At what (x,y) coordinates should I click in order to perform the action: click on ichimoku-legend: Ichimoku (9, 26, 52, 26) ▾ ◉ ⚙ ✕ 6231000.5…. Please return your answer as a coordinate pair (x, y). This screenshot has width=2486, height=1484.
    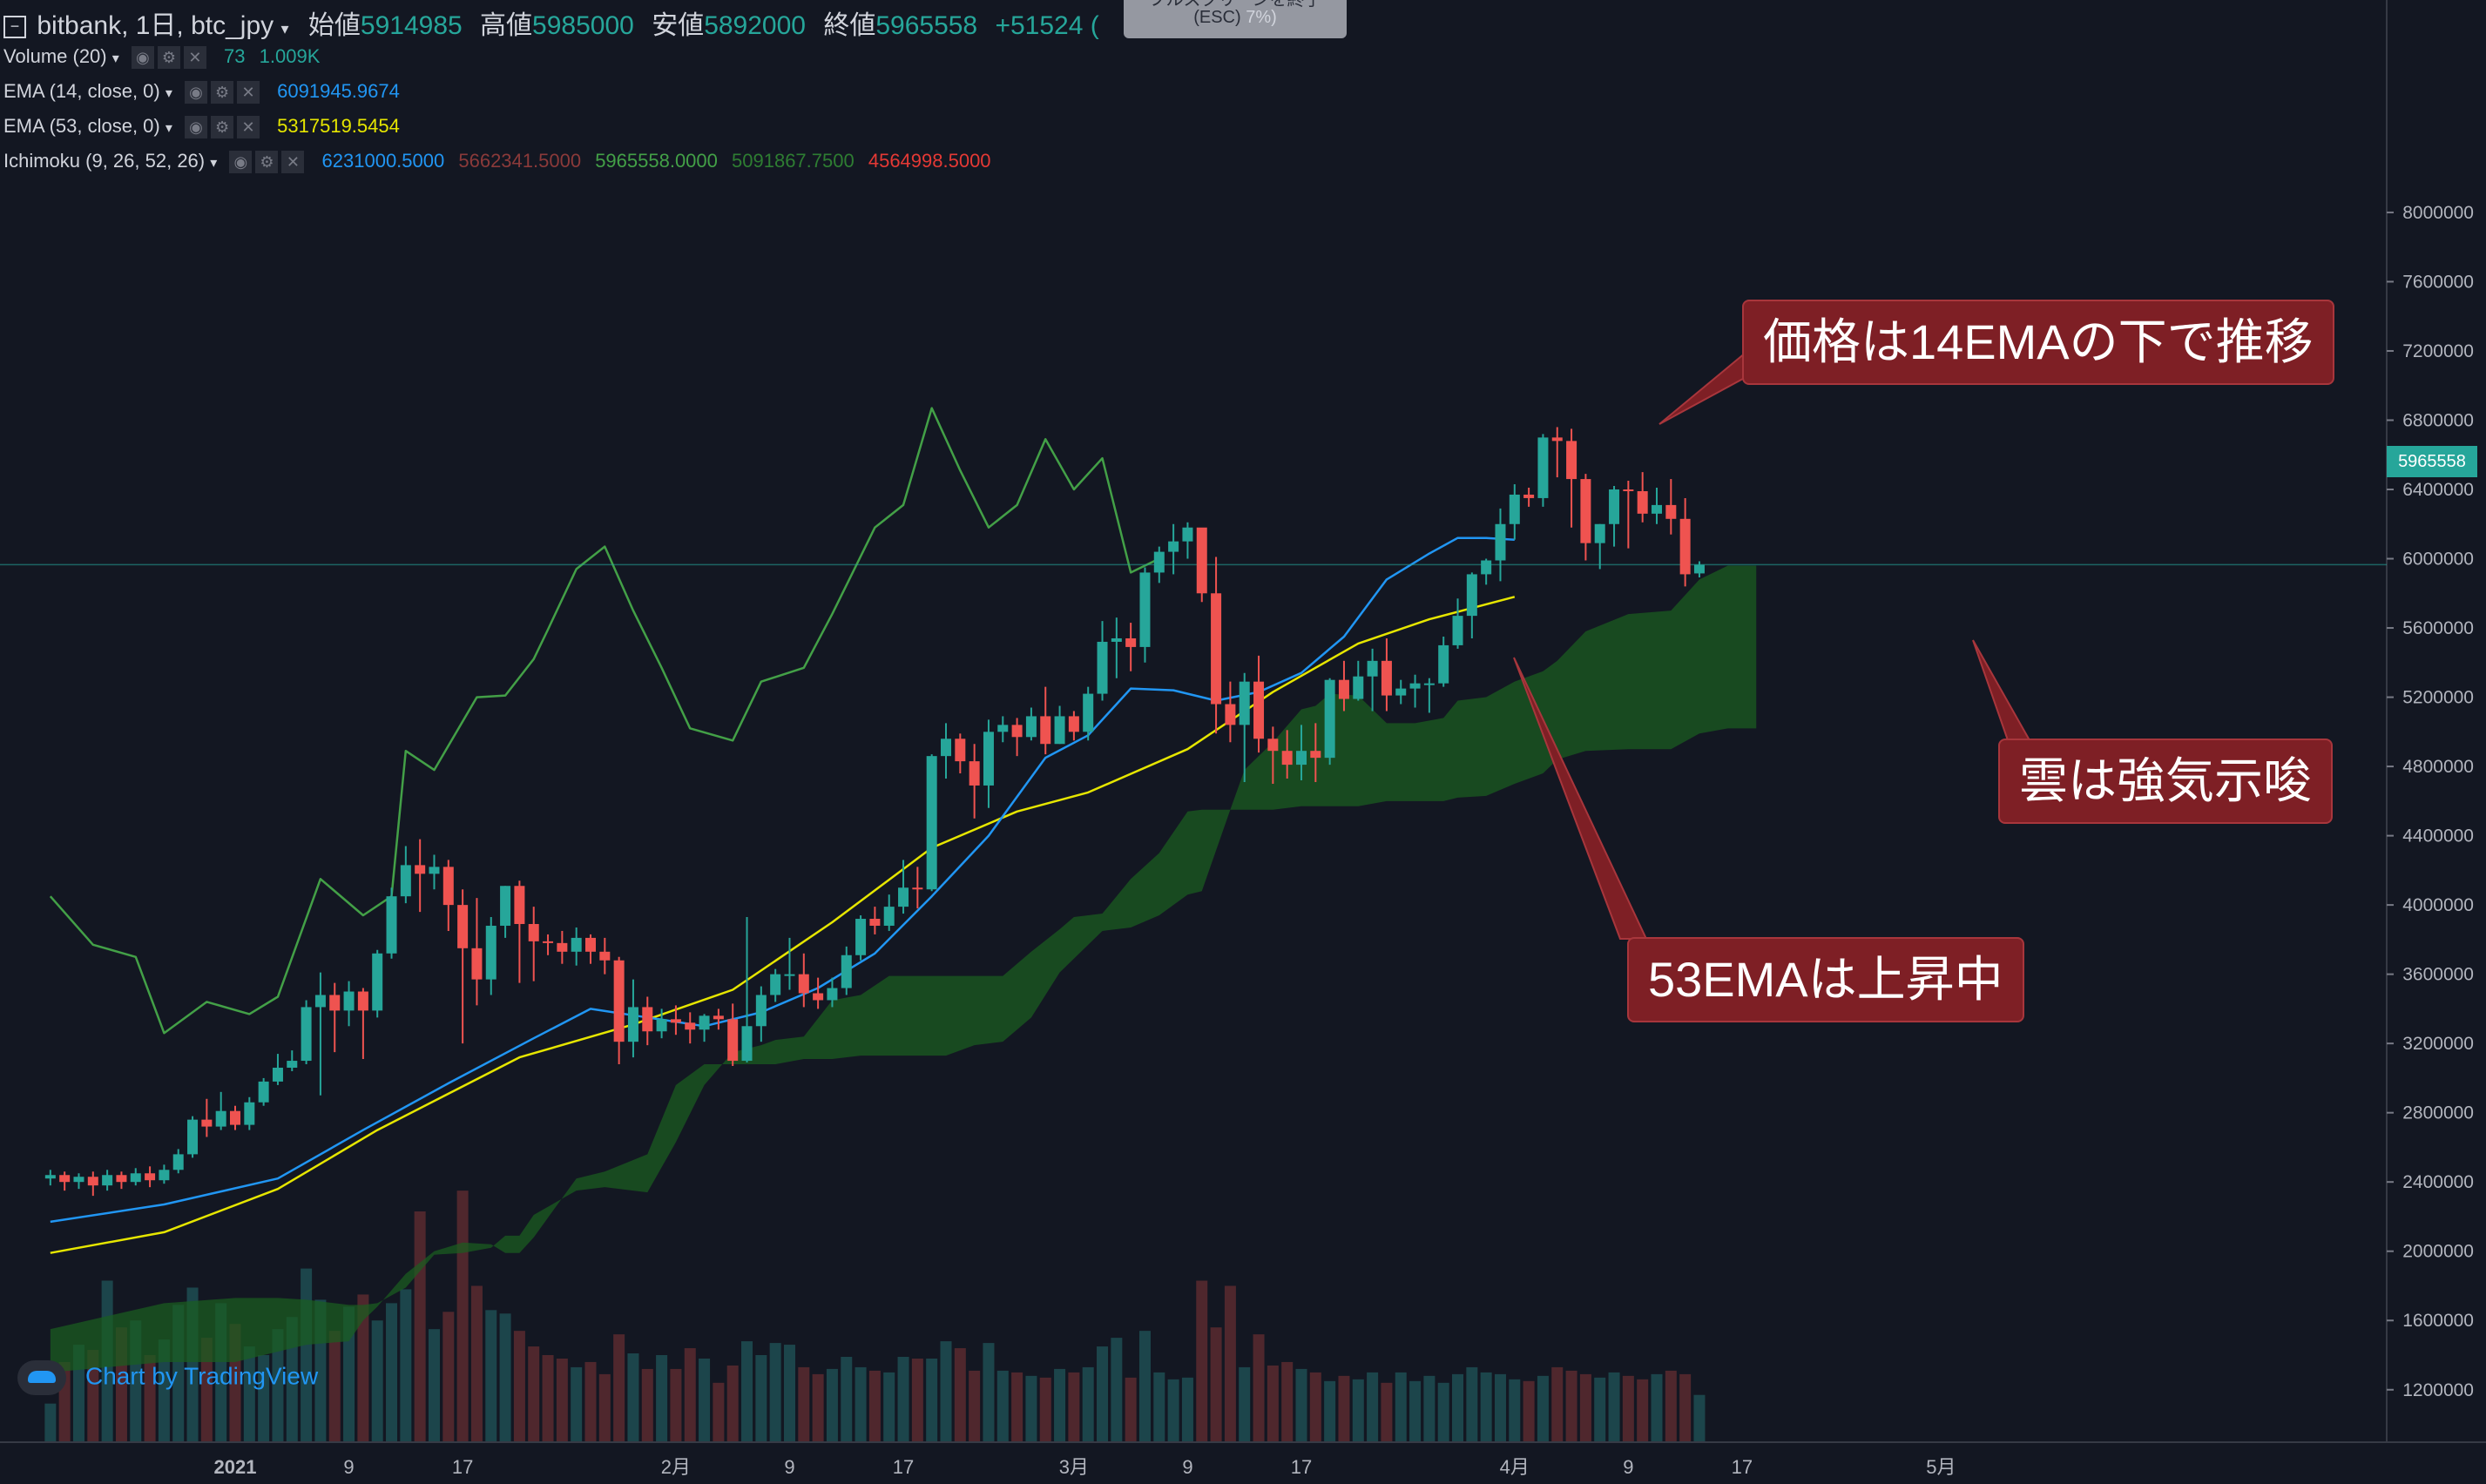
    Looking at the image, I should click on (497, 162).